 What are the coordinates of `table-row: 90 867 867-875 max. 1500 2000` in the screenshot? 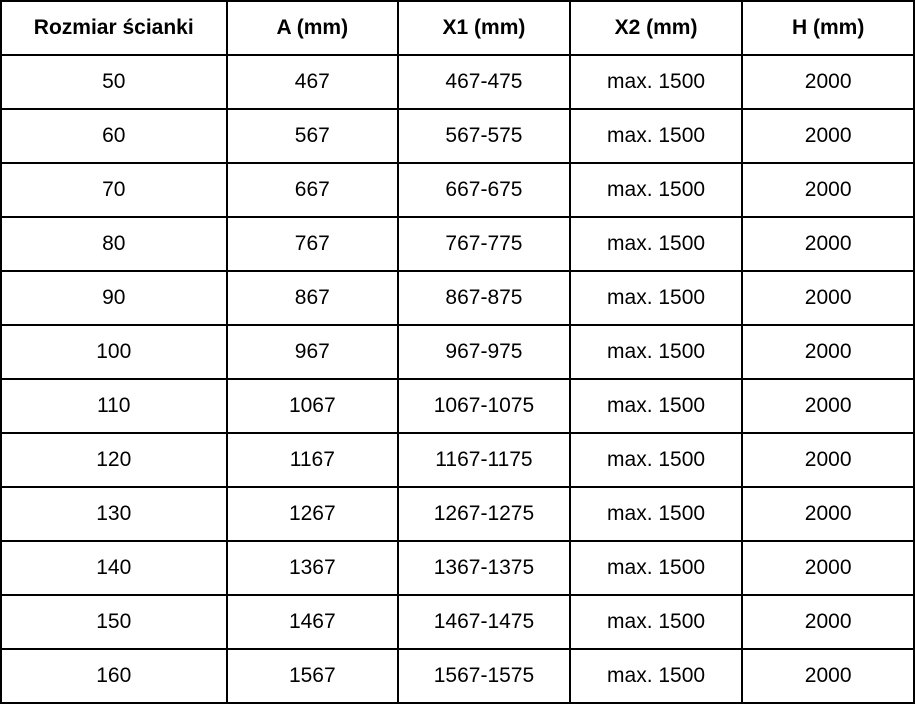 It's located at (457, 298).